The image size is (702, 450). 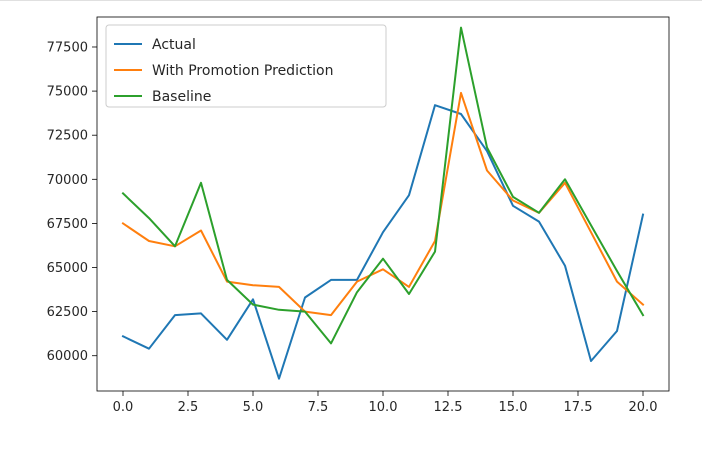 I want to click on x-tick-label: 20.0, so click(x=643, y=407).